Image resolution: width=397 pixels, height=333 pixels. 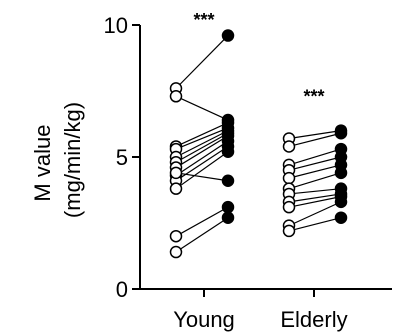 I want to click on y-tick-label: 5, so click(x=122, y=157).